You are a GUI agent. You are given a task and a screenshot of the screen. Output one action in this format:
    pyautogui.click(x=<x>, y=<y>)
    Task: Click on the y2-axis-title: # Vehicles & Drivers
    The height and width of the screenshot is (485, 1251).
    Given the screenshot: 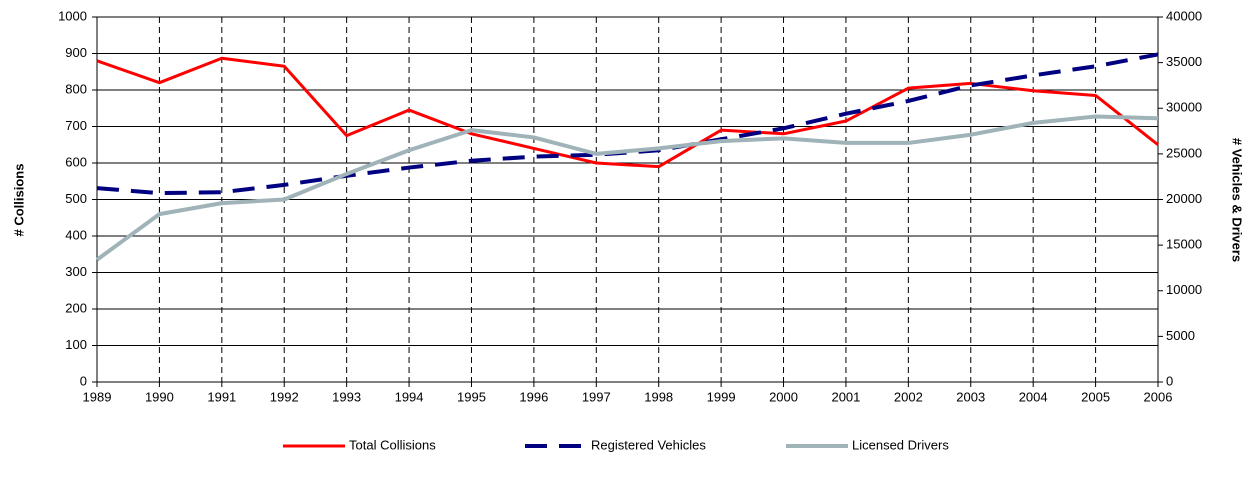 What is the action you would take?
    pyautogui.click(x=1237, y=200)
    